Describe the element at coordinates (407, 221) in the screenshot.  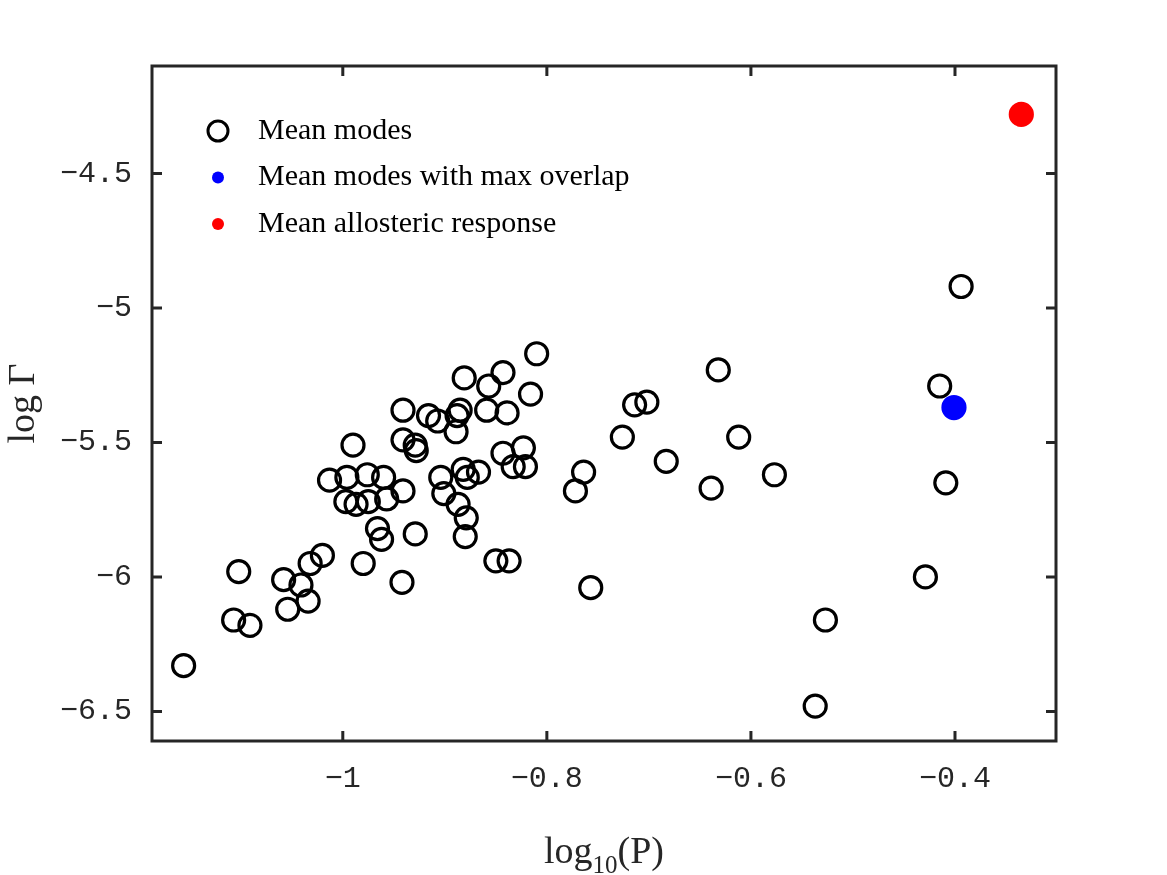
I see `legend-label: Mean allosteric response` at that location.